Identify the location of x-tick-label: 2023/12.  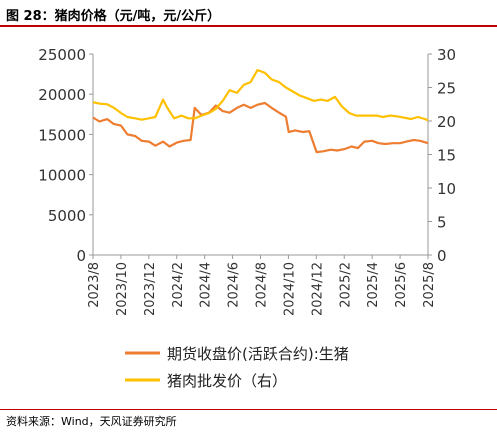
(150, 289).